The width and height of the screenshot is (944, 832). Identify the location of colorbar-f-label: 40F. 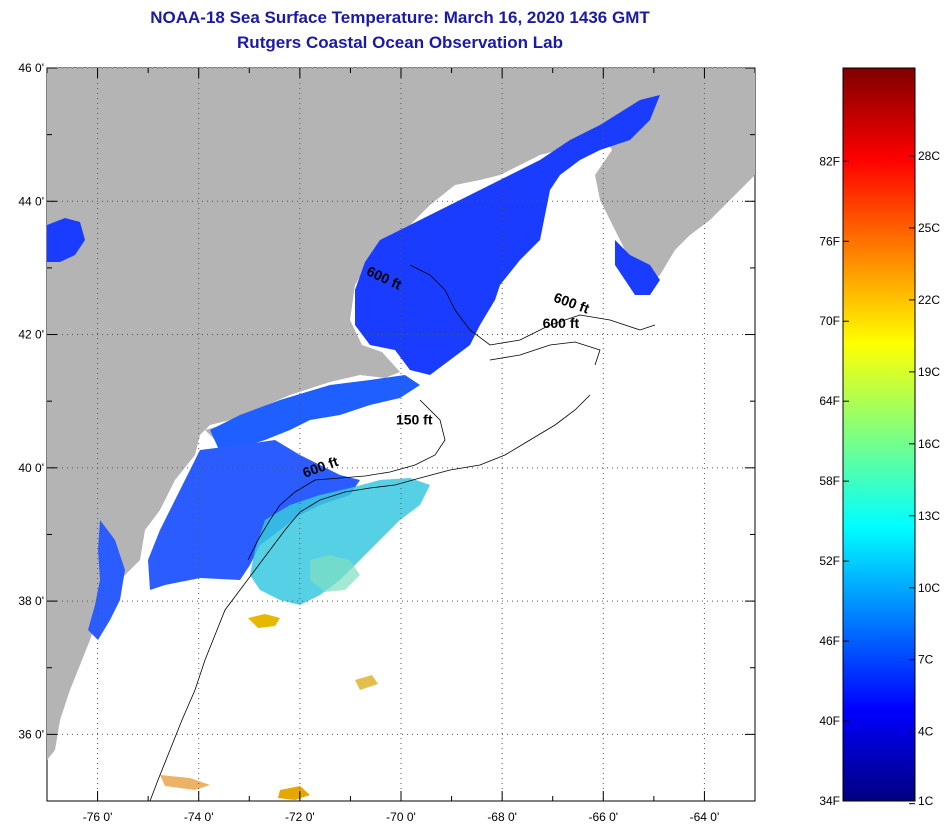
(829, 721).